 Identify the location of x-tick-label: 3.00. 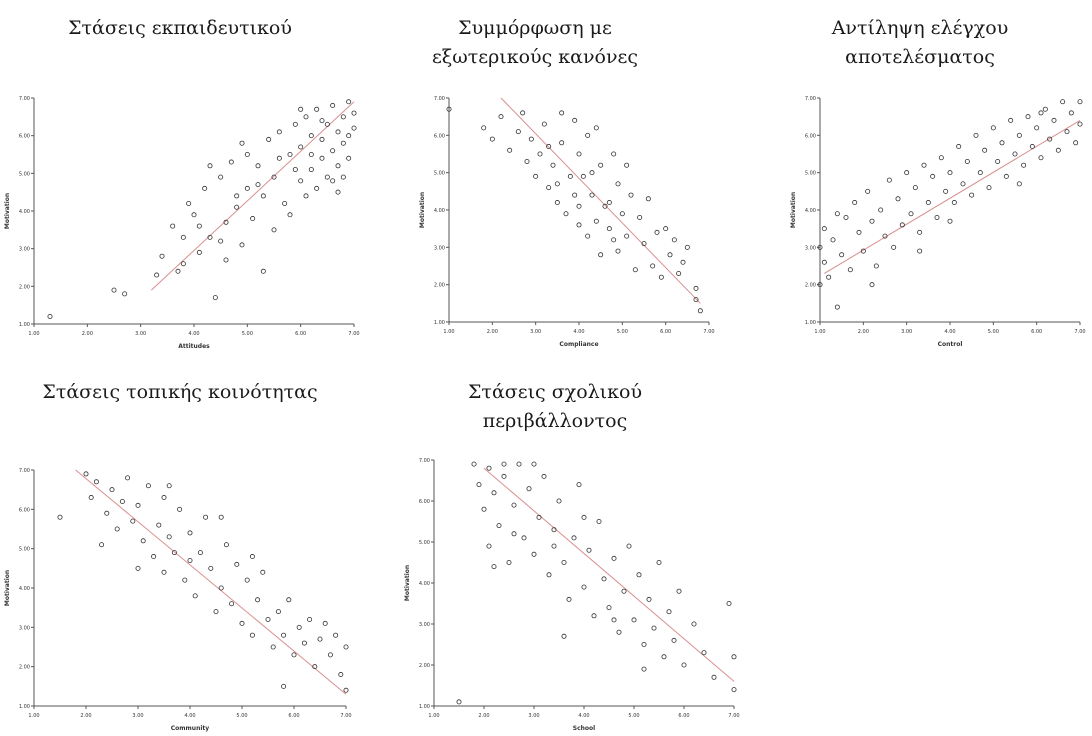
(140, 334).